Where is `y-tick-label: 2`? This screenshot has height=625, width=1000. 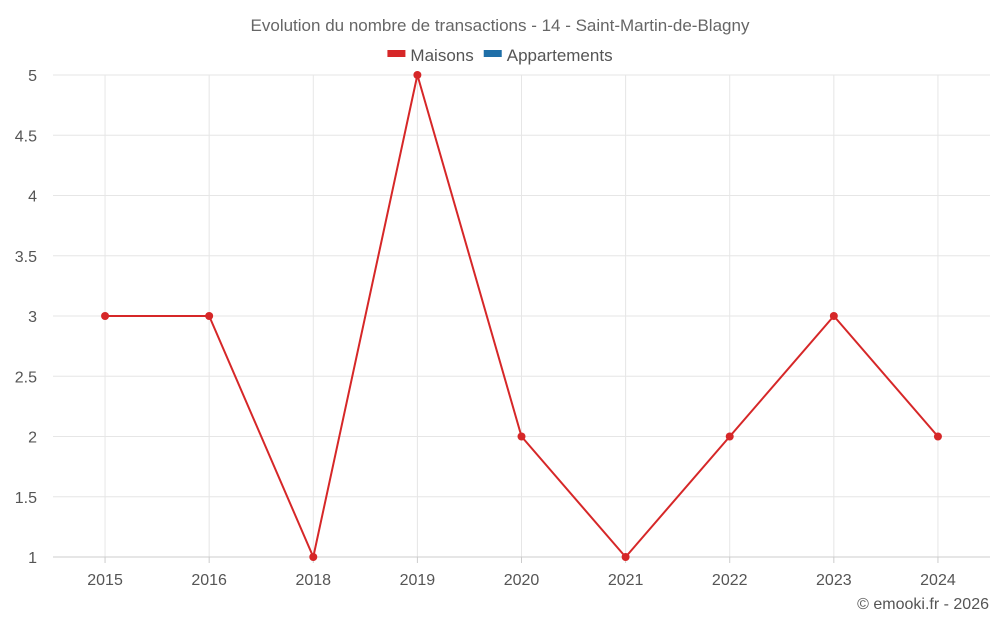
y-tick-label: 2 is located at coordinates (32, 438).